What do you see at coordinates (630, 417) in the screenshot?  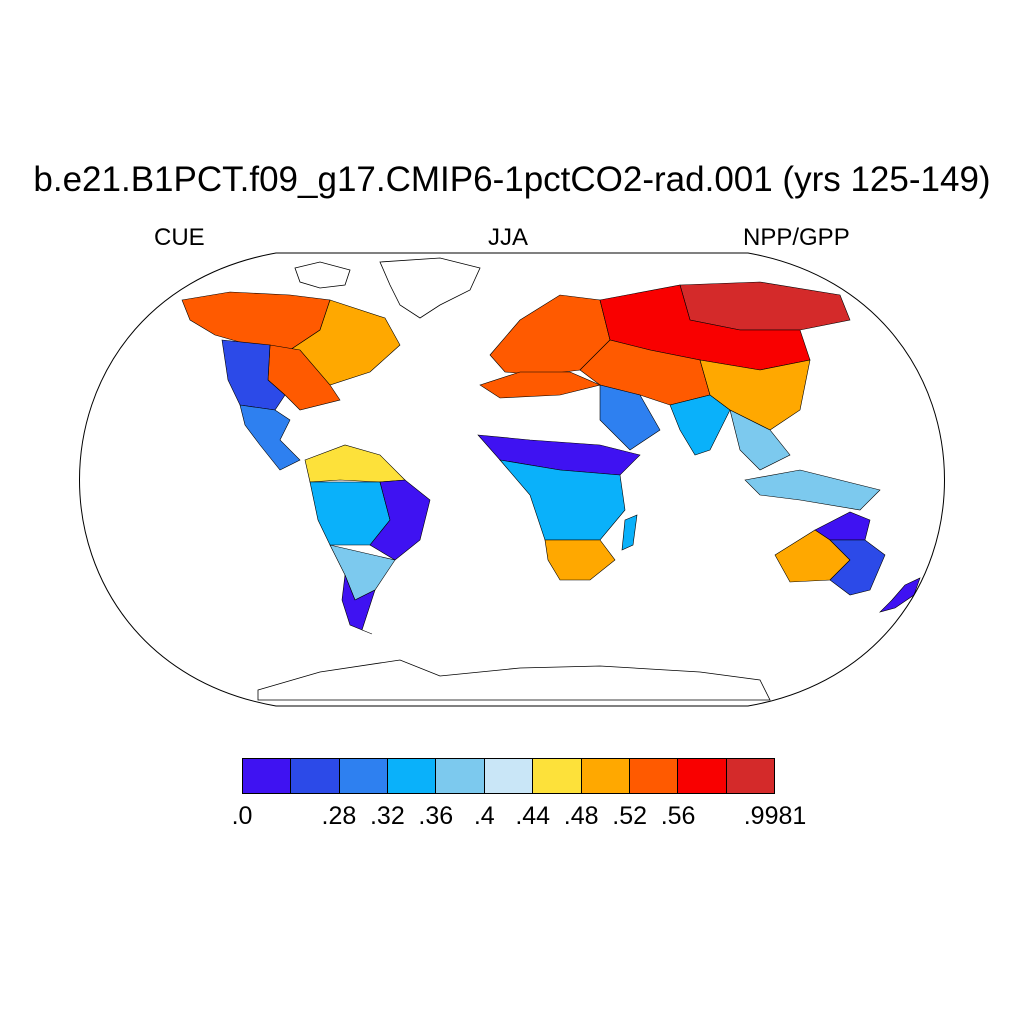 I see `region-middle-east` at bounding box center [630, 417].